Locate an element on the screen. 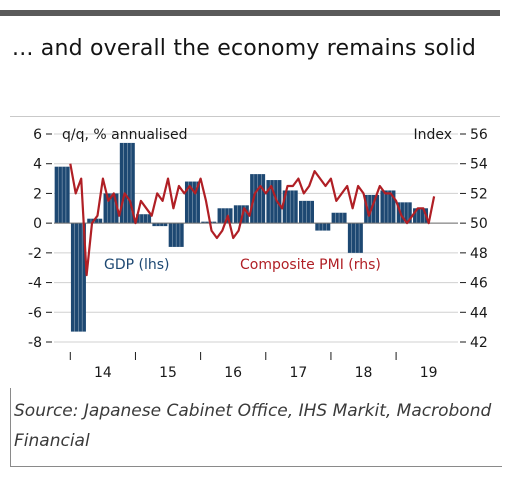 The width and height of the screenshot is (513, 484). left-tick-label: 0 is located at coordinates (37, 224).